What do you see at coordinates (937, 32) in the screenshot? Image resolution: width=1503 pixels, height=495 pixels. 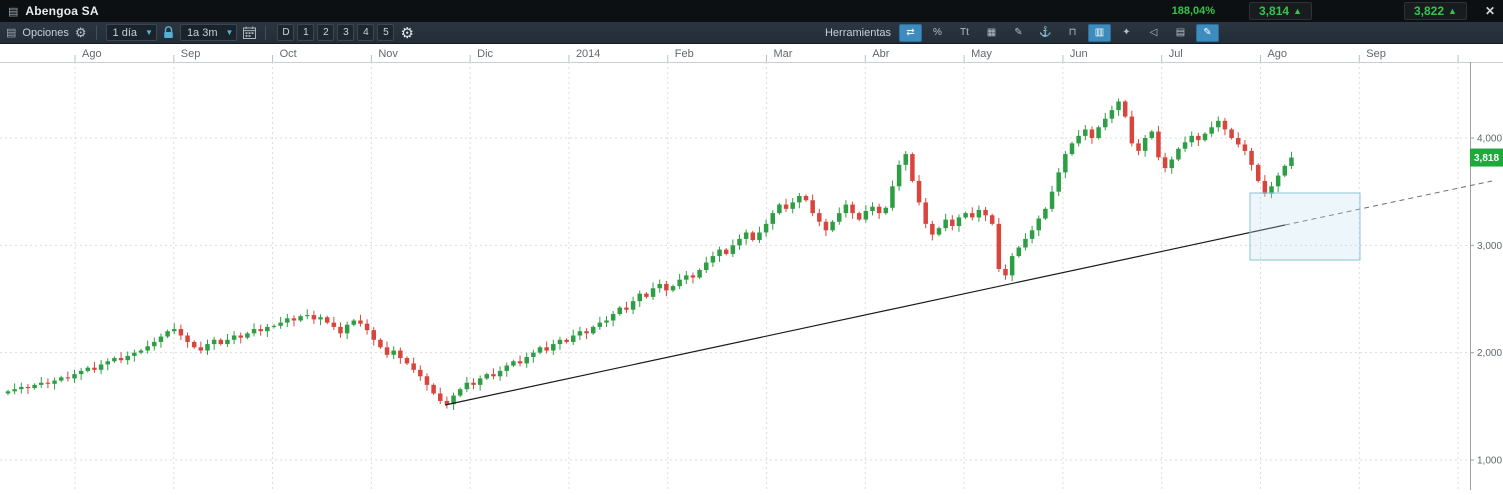 I see `percent-icon: %` at bounding box center [937, 32].